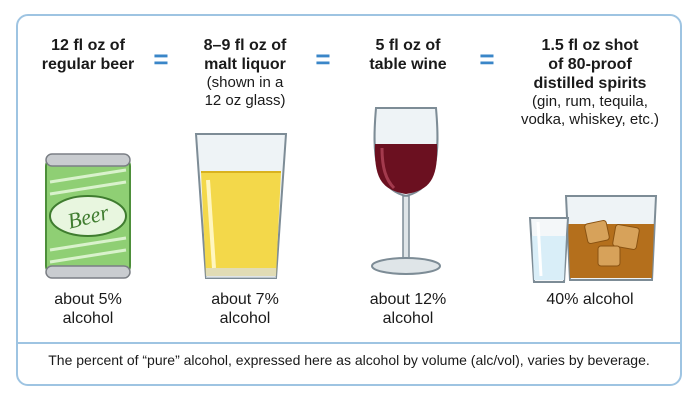  Describe the element at coordinates (161, 59) in the screenshot. I see `equals-sign-1: =` at that location.